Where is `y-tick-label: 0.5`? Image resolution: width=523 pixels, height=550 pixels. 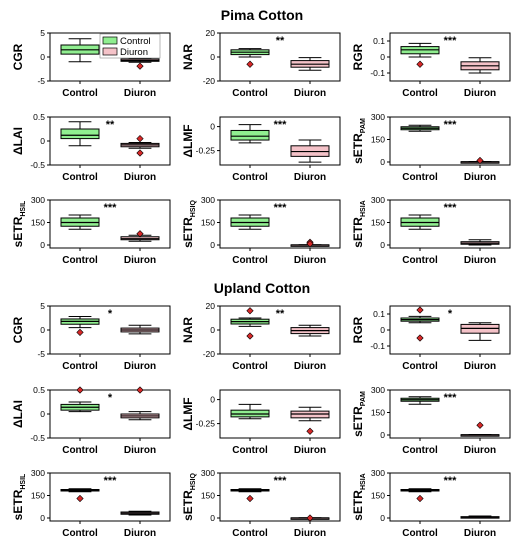
y-tick-label: 0.5 is located at coordinates (39, 117).